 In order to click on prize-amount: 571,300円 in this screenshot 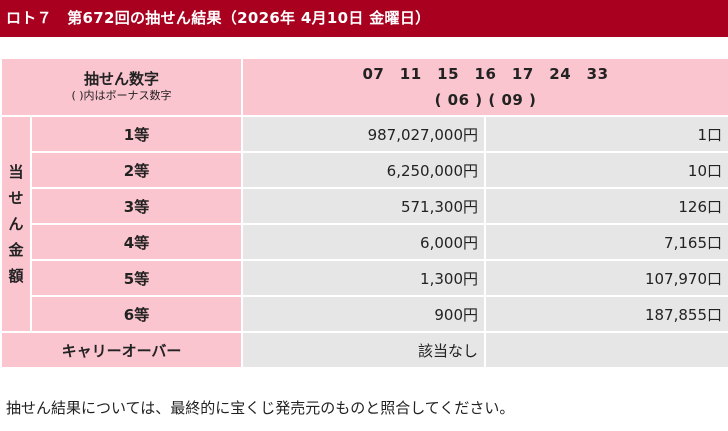, I will do `click(363, 206)`.